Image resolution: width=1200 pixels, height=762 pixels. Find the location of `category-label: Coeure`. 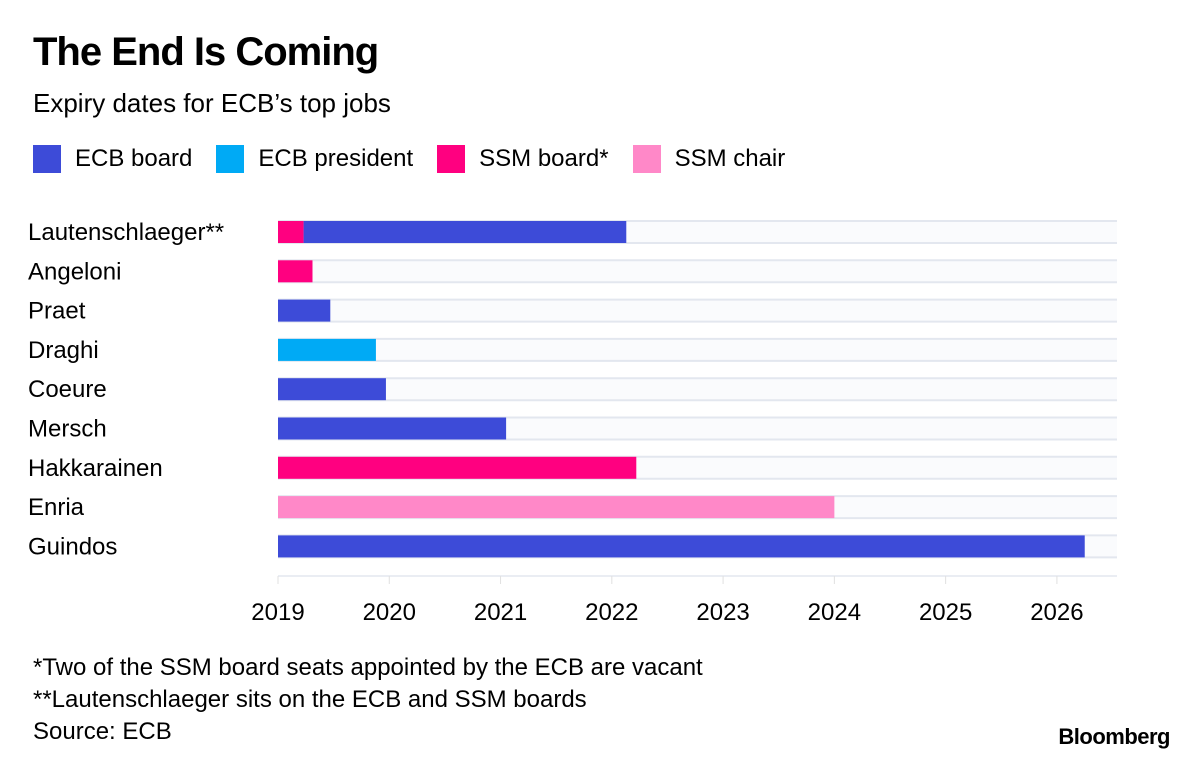

category-label: Coeure is located at coordinates (67, 389).